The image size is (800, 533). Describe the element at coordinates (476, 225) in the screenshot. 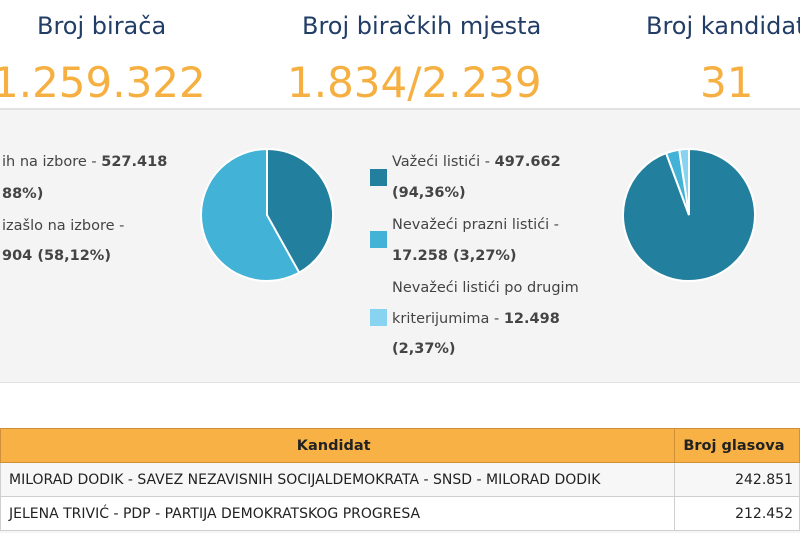

I see `blank-ballots-line: Nevažeći prazni listići -` at that location.